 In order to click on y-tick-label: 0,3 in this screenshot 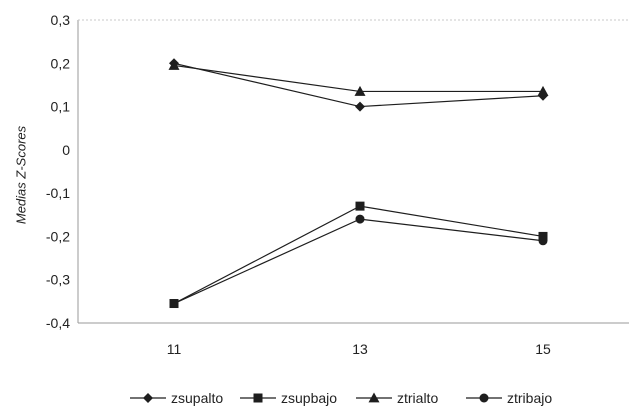, I will do `click(61, 20)`.